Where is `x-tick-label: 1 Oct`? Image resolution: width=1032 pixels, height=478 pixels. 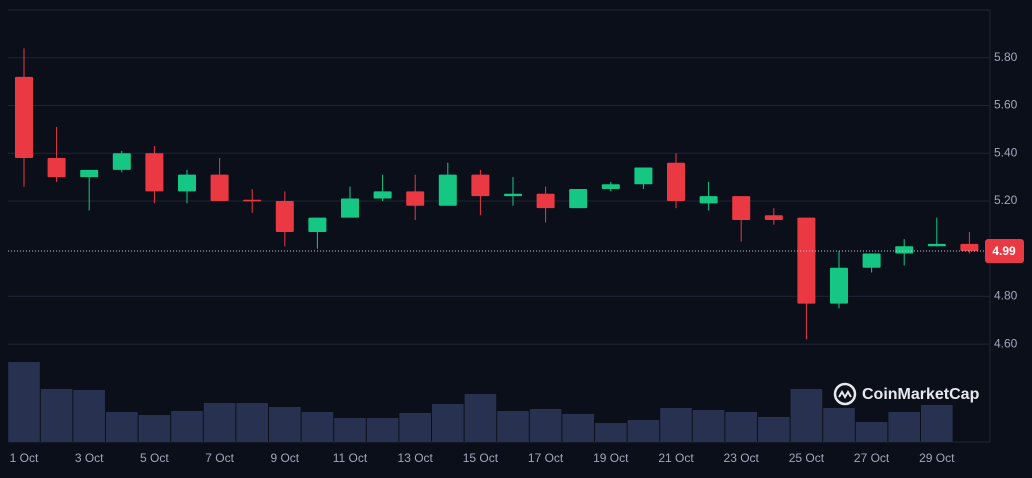
x-tick-label: 1 Oct is located at coordinates (24, 458).